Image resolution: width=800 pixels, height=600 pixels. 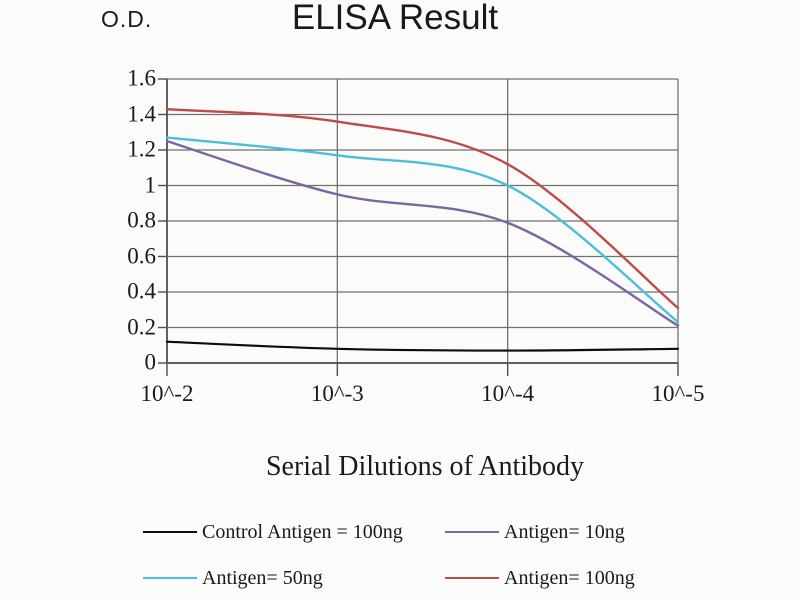 What do you see at coordinates (262, 577) in the screenshot?
I see `legend-label: Antigen= 50ng` at bounding box center [262, 577].